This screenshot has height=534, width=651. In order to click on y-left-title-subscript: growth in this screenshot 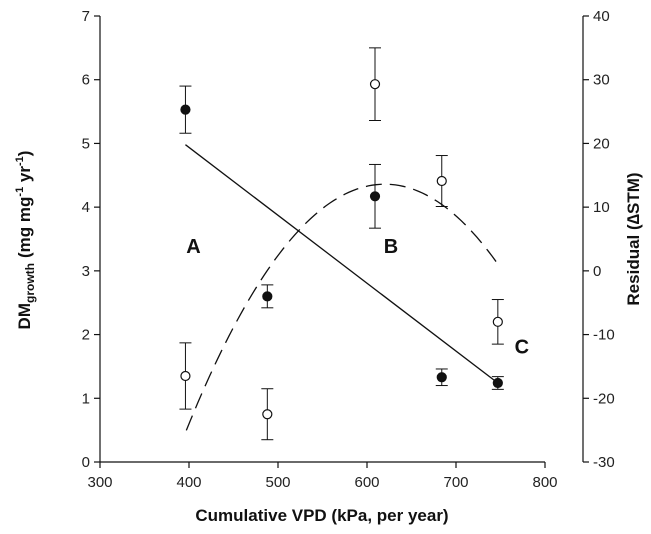, I will do `click(30, 283)`.